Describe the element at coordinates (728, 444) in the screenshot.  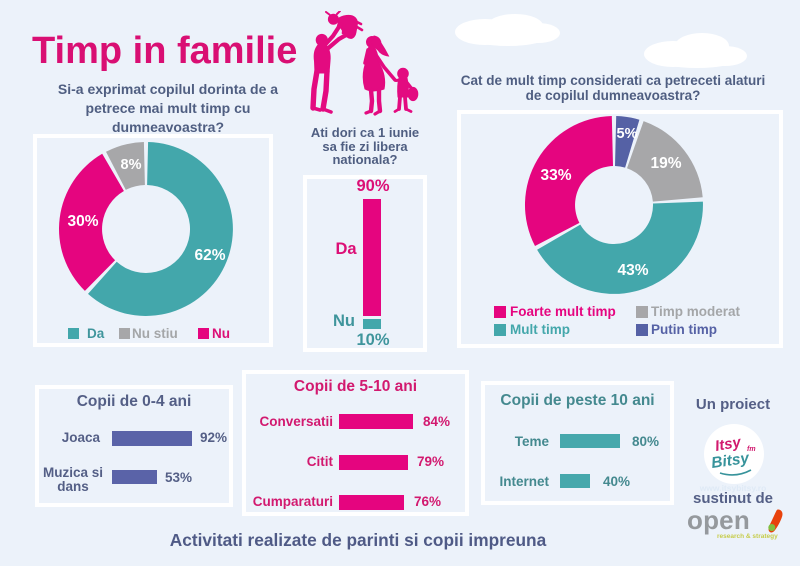
I see `svg-text: Itsy` at that location.